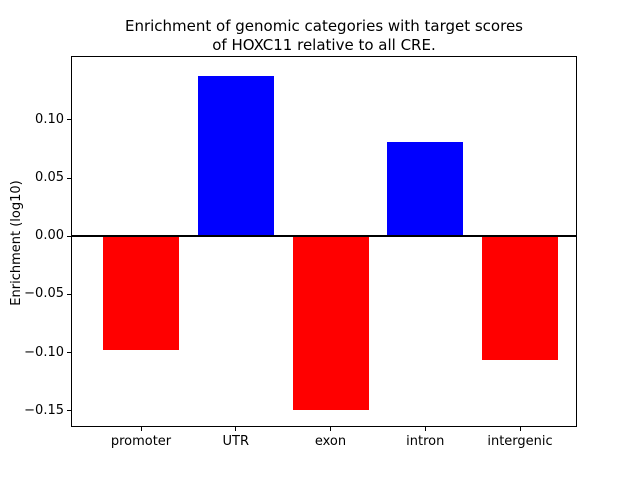 This screenshot has width=640, height=480. Describe the element at coordinates (520, 429) in the screenshot. I see `xtick-mark-intergenic` at that location.